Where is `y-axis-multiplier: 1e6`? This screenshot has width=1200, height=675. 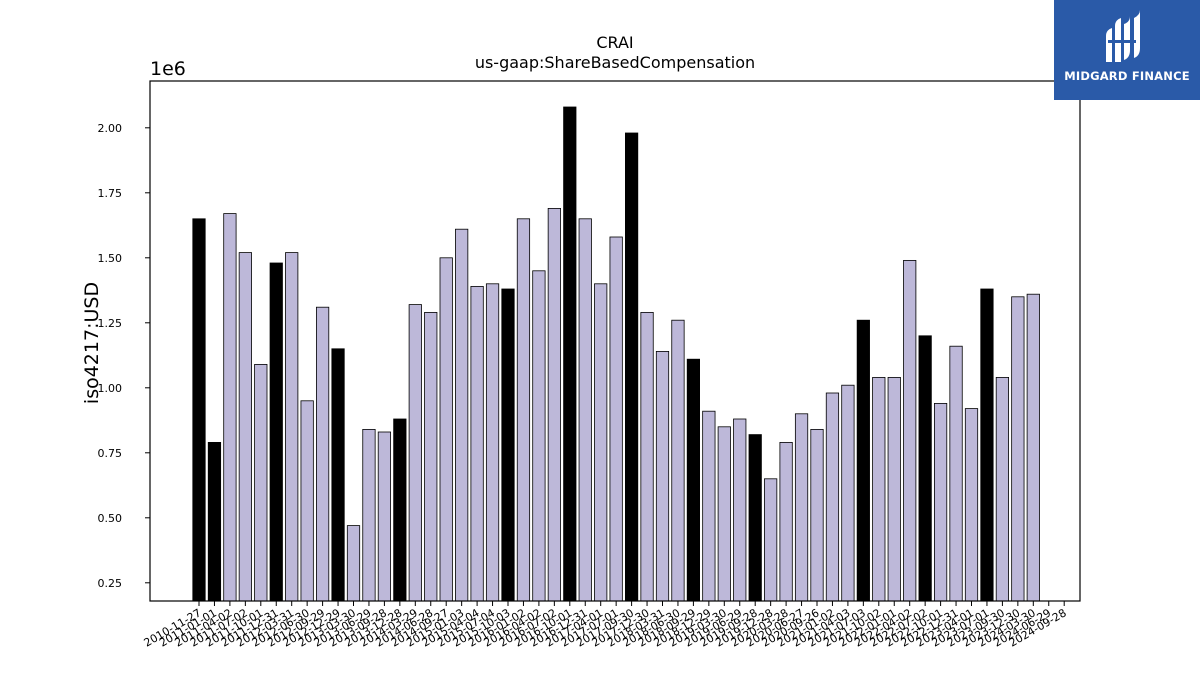 y-axis-multiplier: 1e6 is located at coordinates (168, 69).